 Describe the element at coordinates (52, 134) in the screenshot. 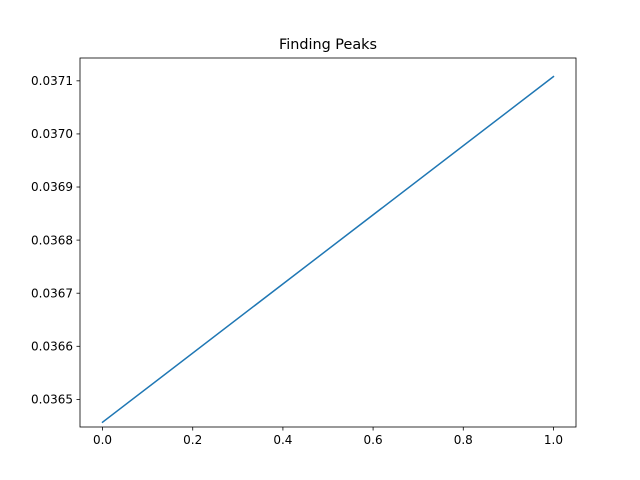

I see `y-tick-label: 0.0370` at that location.